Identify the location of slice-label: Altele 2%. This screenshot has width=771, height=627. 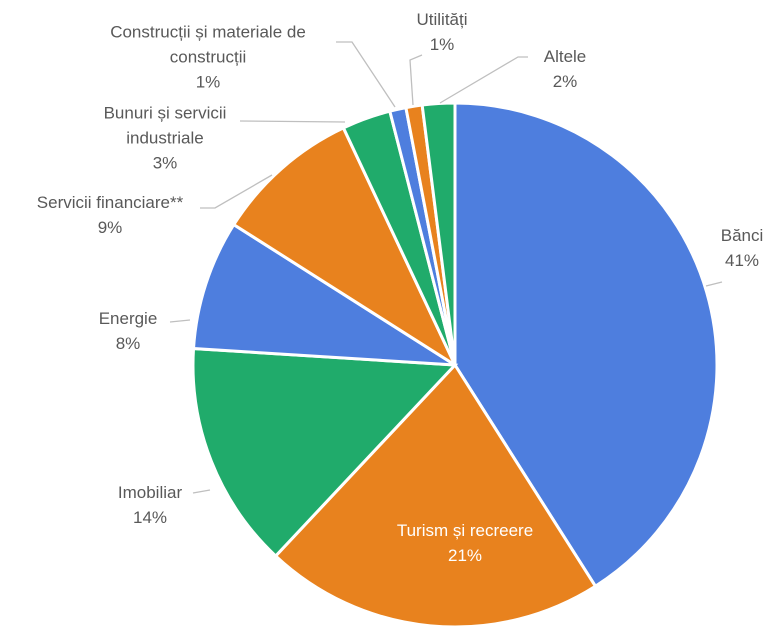
(565, 69).